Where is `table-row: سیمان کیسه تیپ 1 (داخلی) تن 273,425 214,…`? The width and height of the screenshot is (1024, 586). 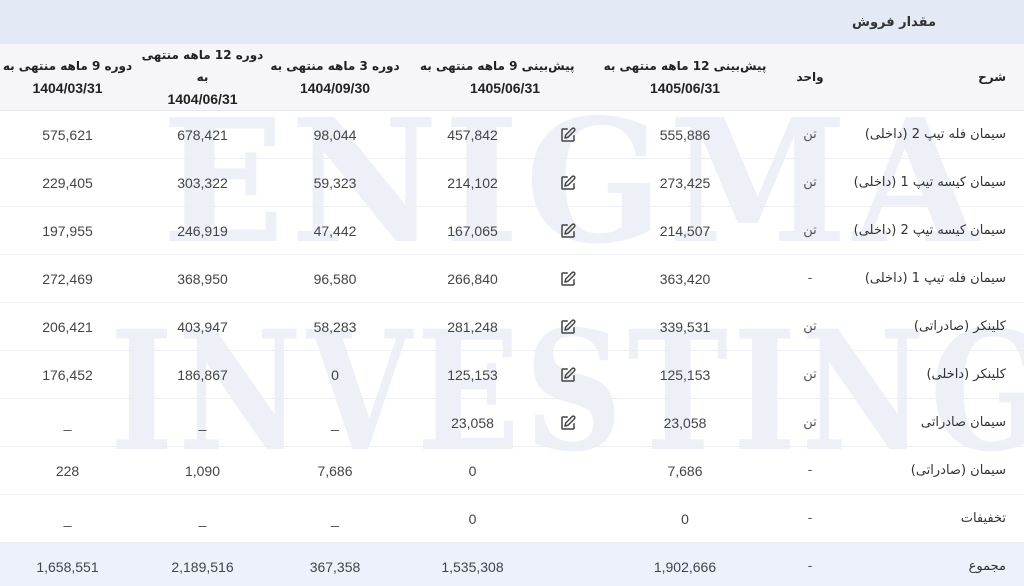
table-row: سیمان کیسه تیپ 1 (داخلی) تن 273,425 214,… is located at coordinates (512, 182).